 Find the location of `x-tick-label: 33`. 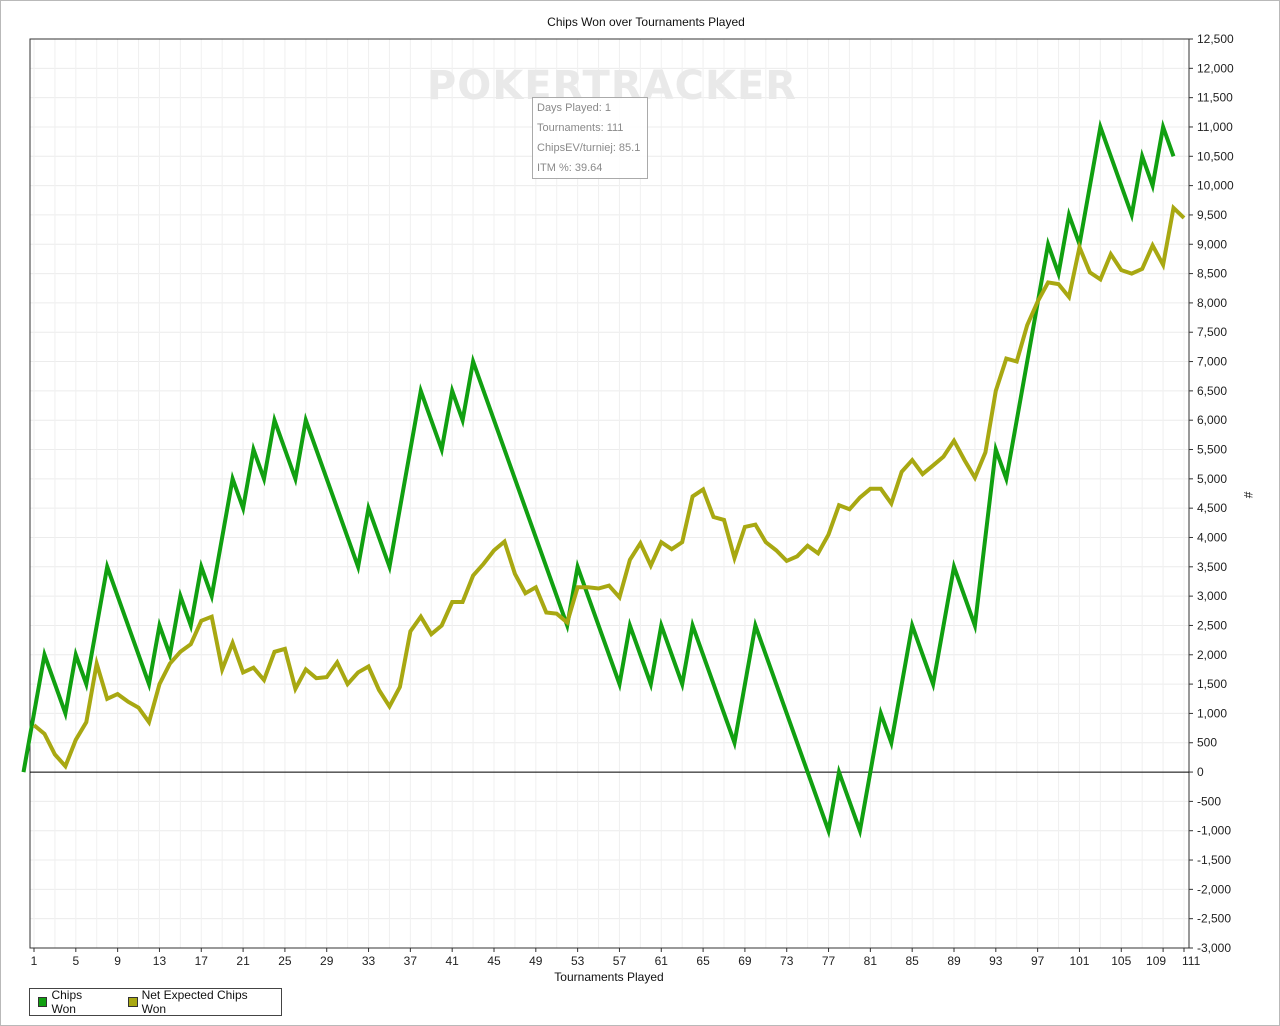

x-tick-label: 33 is located at coordinates (369, 961).